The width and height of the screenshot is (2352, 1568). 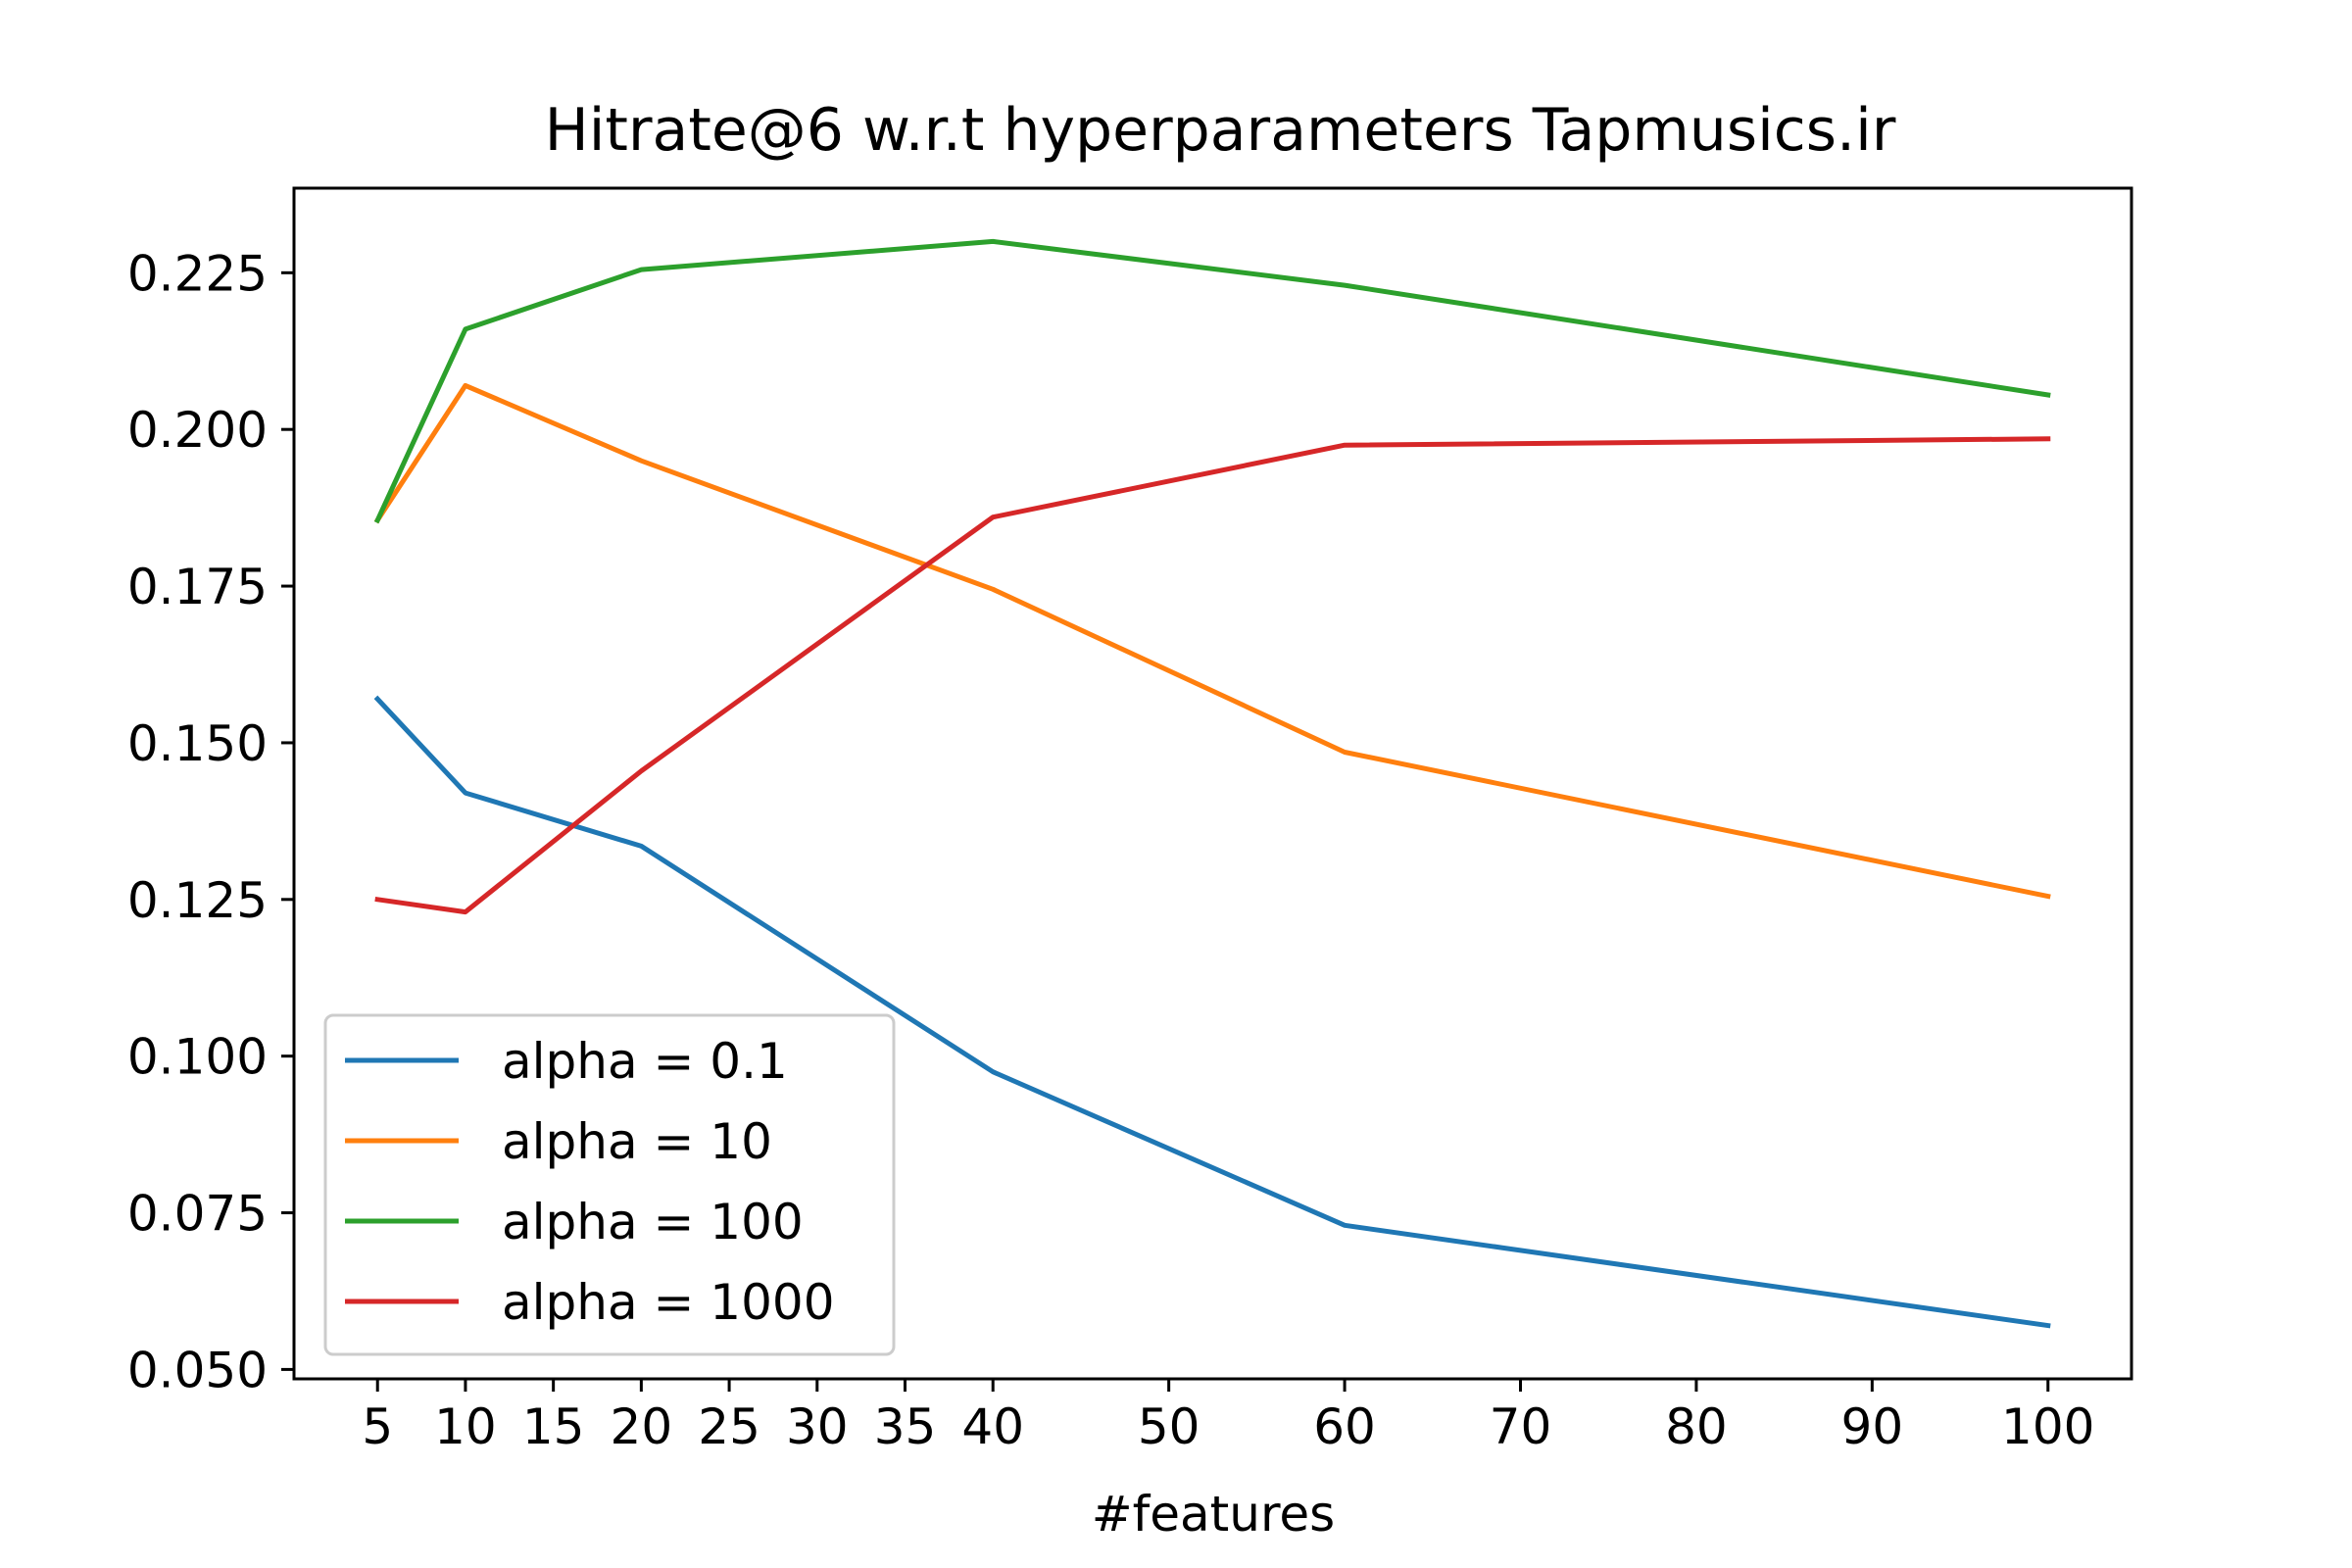 What do you see at coordinates (553, 1426) in the screenshot?
I see `x-tick-label: 15` at bounding box center [553, 1426].